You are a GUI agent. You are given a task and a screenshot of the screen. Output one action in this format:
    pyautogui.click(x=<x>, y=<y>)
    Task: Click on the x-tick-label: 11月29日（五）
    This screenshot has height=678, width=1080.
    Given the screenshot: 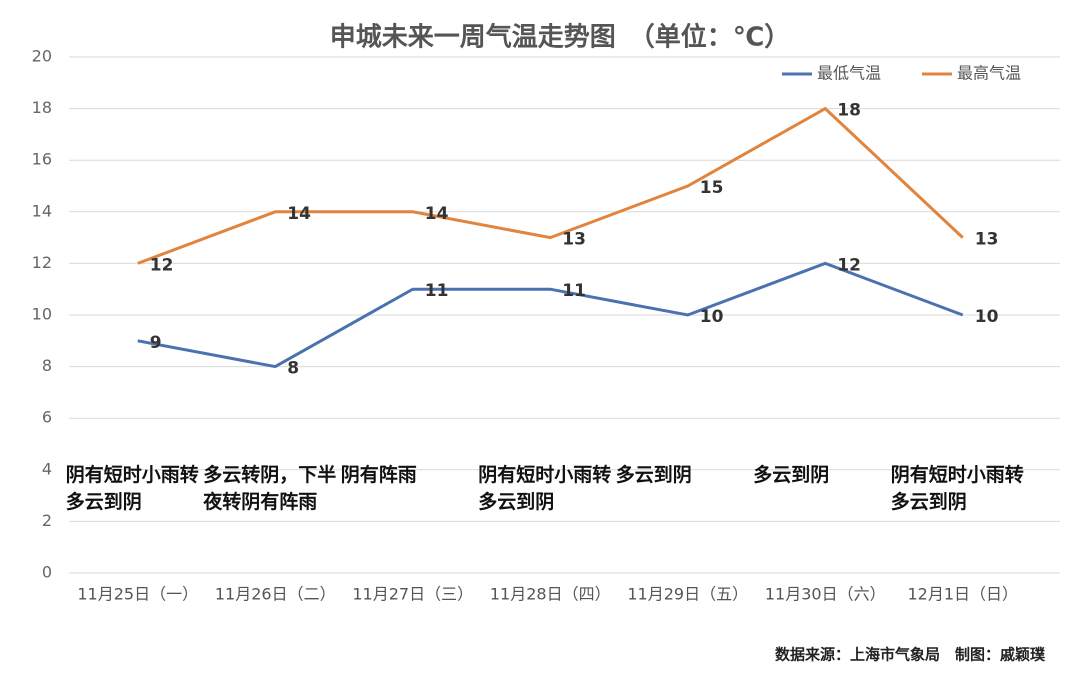 What is the action you would take?
    pyautogui.click(x=687, y=594)
    